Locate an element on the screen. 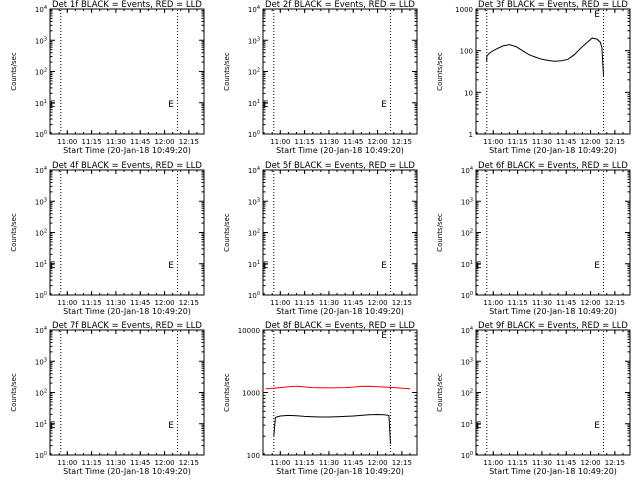 The image size is (640, 480). panel-title: Det 9f BLACK = Events, RED = LLD is located at coordinates (553, 326).